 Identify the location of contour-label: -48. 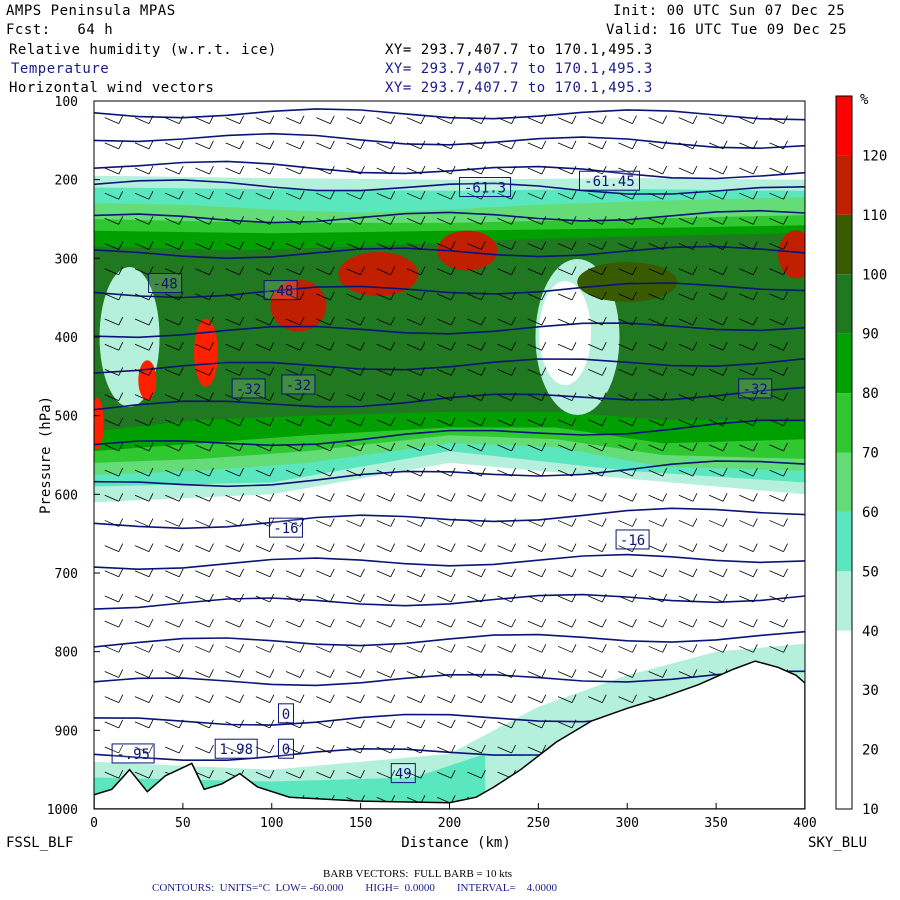
(164, 285).